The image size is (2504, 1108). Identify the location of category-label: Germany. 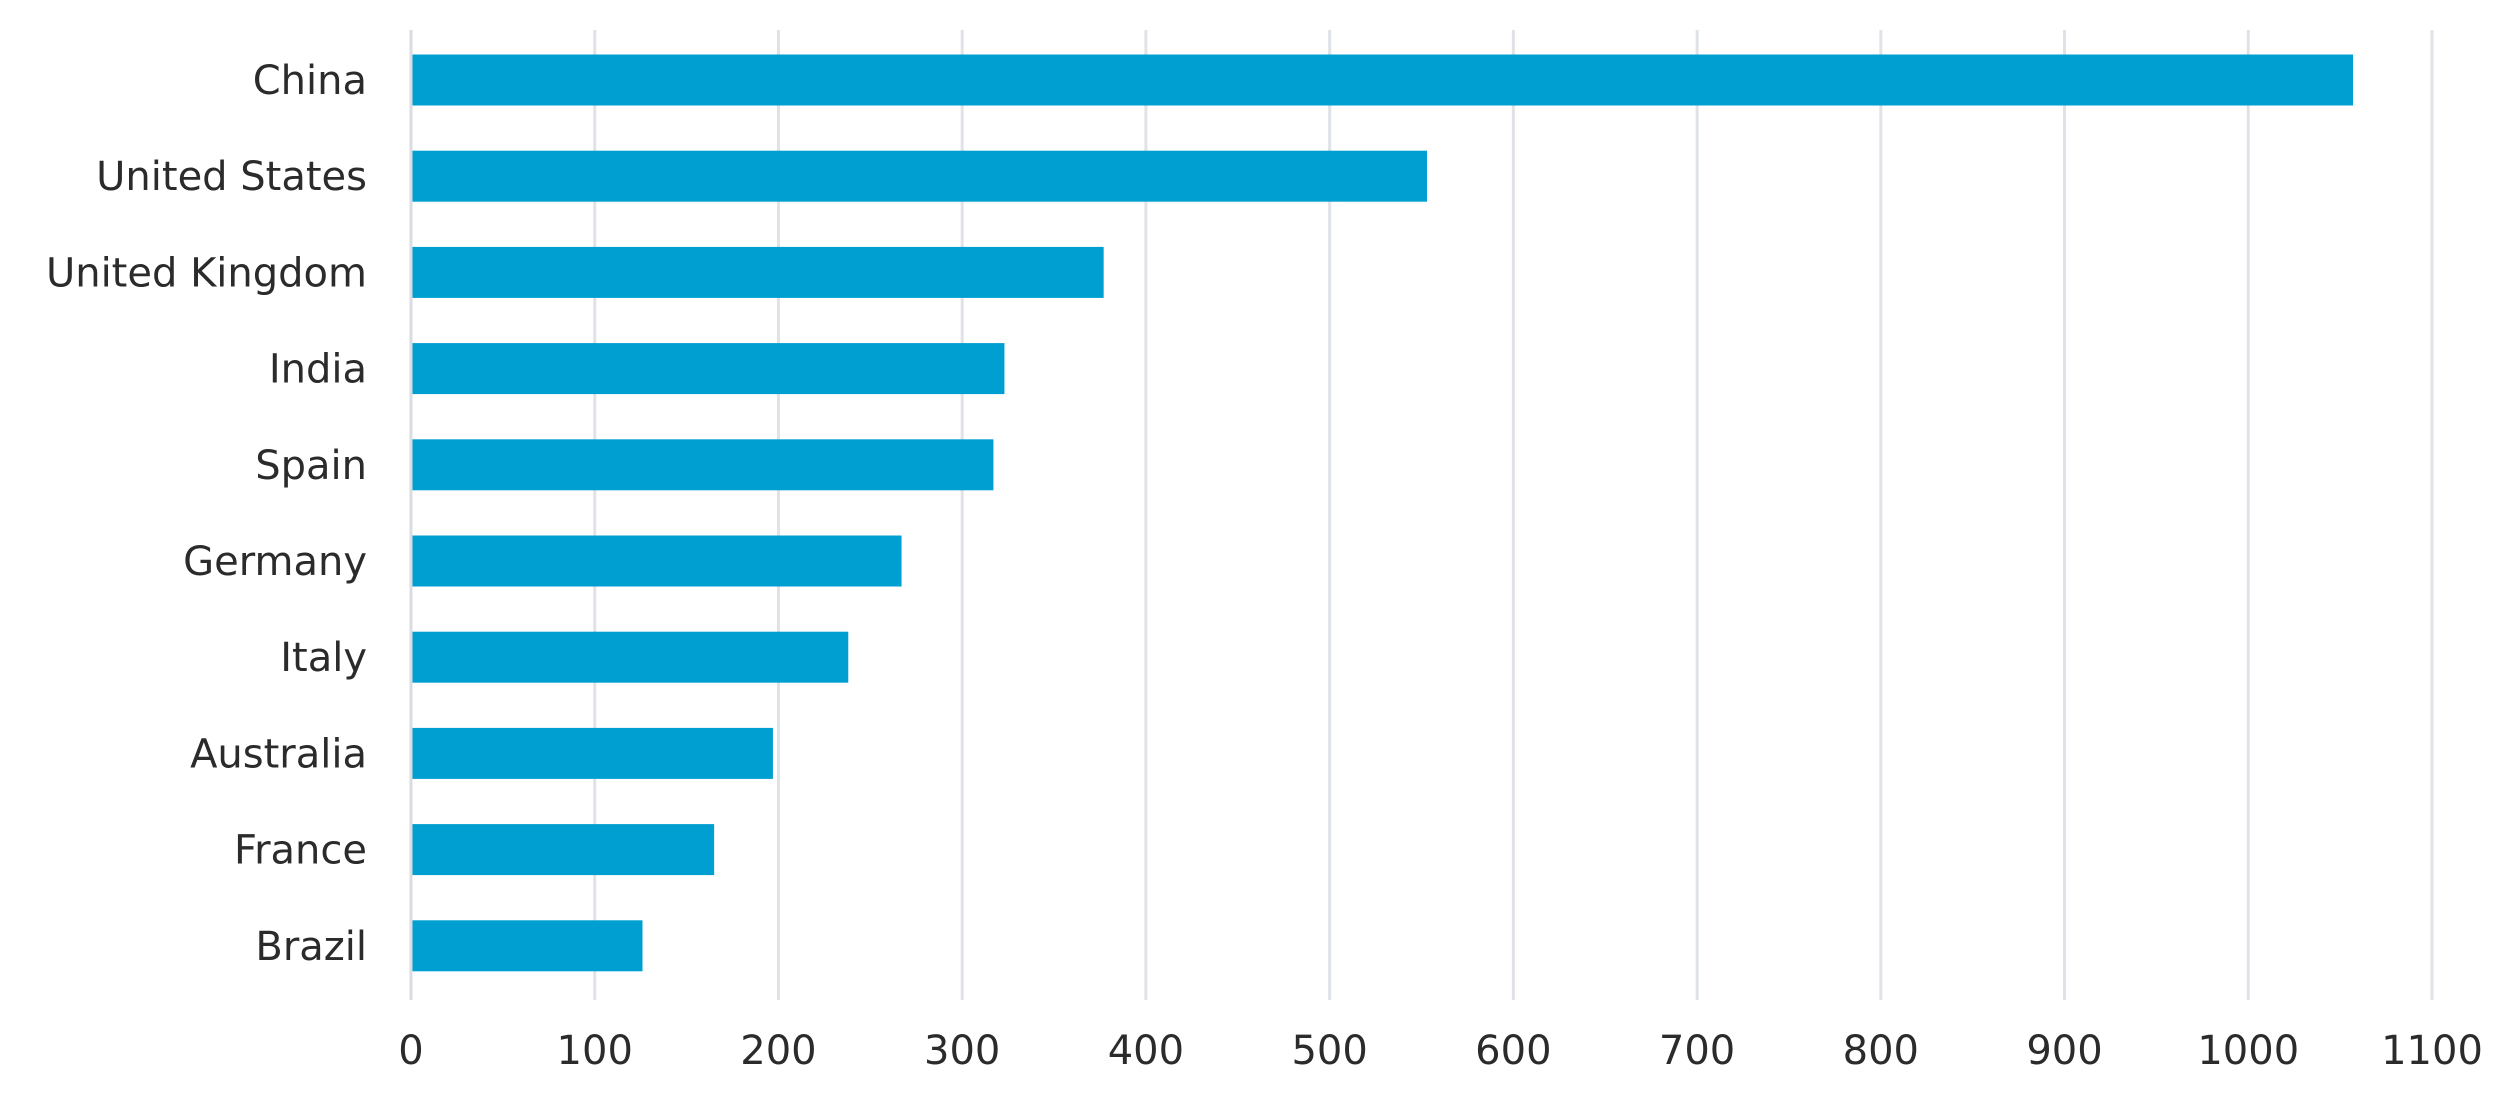
(275, 562).